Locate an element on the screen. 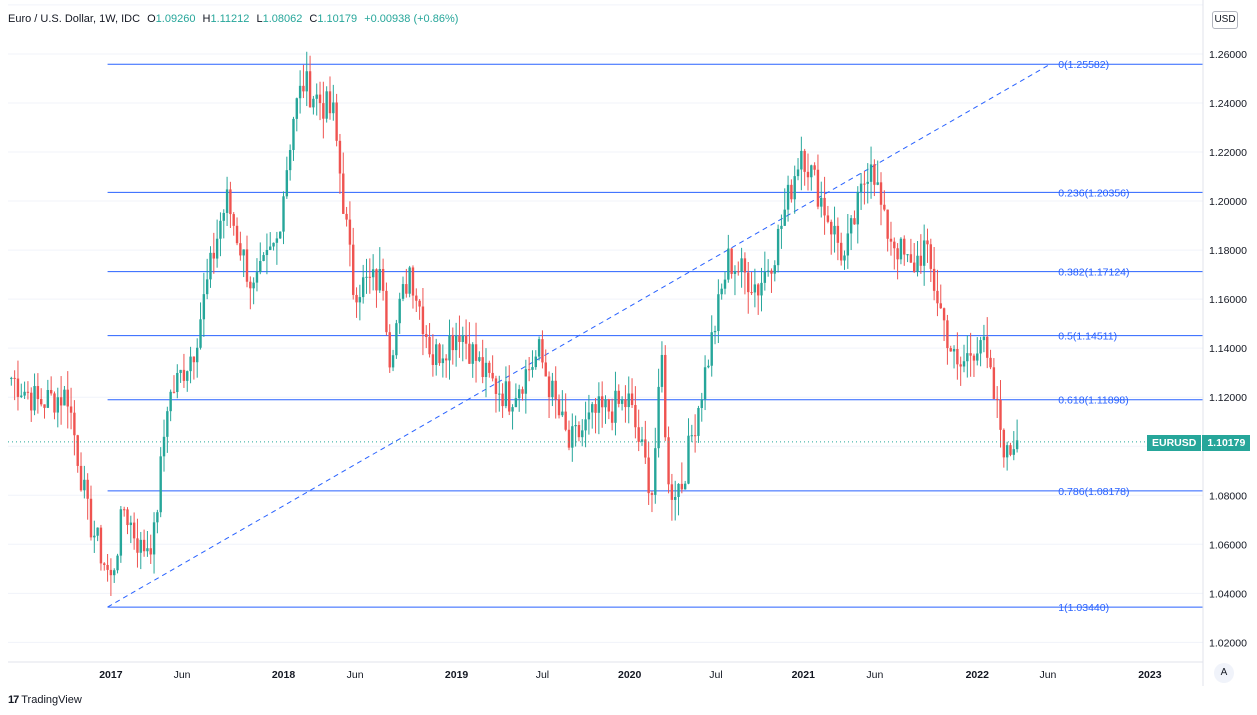 The image size is (1257, 715). last-price-symbol: EURUSD is located at coordinates (1174, 443).